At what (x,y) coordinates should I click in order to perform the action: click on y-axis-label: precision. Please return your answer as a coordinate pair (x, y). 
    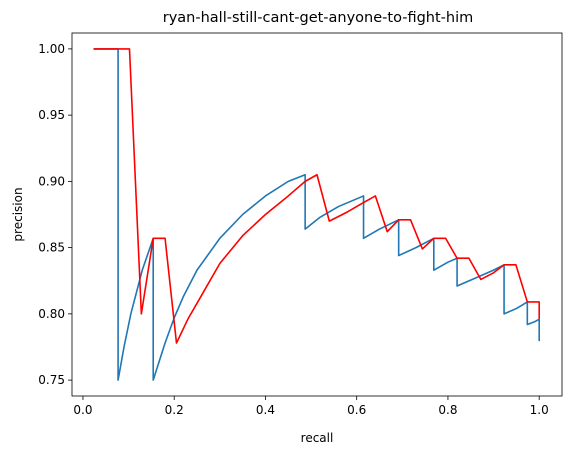
    Looking at the image, I should click on (18, 214).